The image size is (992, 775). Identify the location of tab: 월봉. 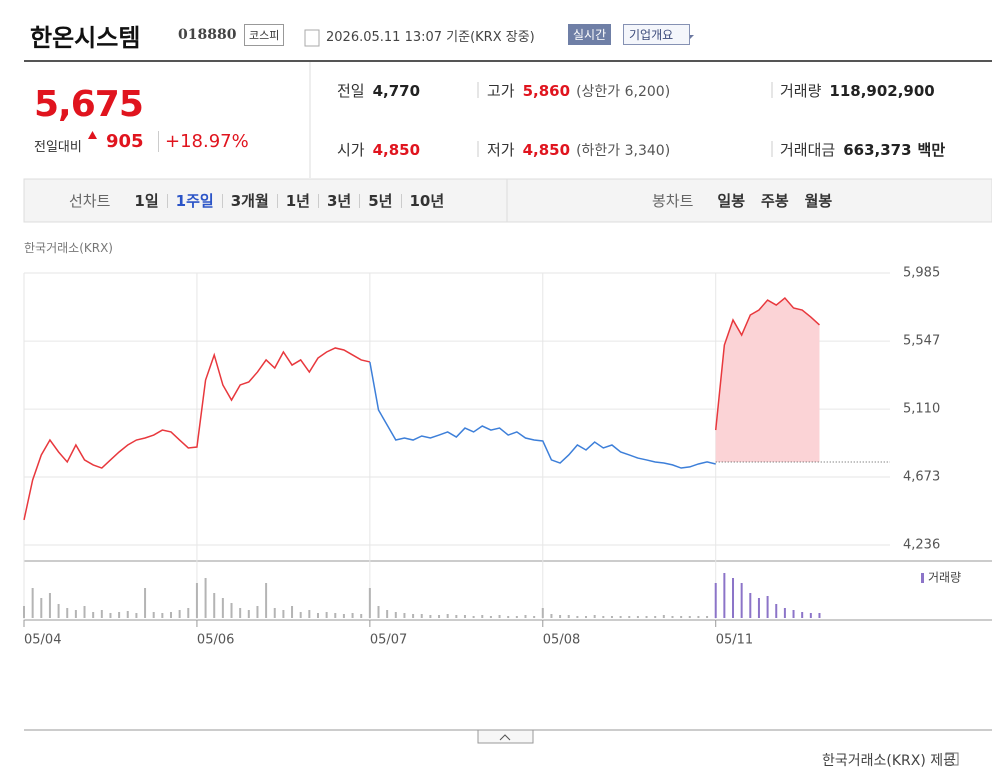
(818, 200).